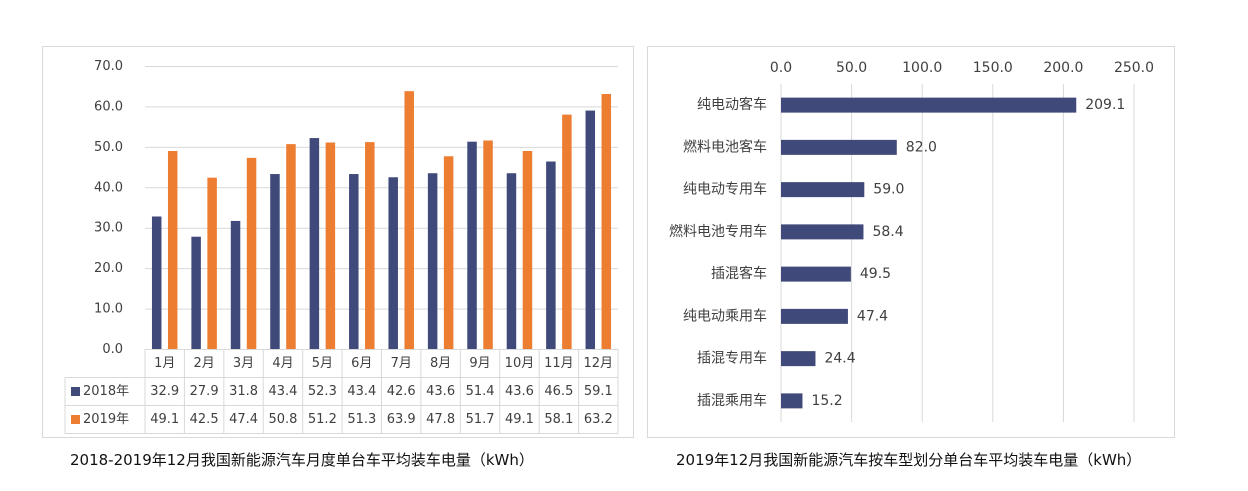 The width and height of the screenshot is (1248, 491). What do you see at coordinates (993, 68) in the screenshot?
I see `x-tick-label: 150.0` at bounding box center [993, 68].